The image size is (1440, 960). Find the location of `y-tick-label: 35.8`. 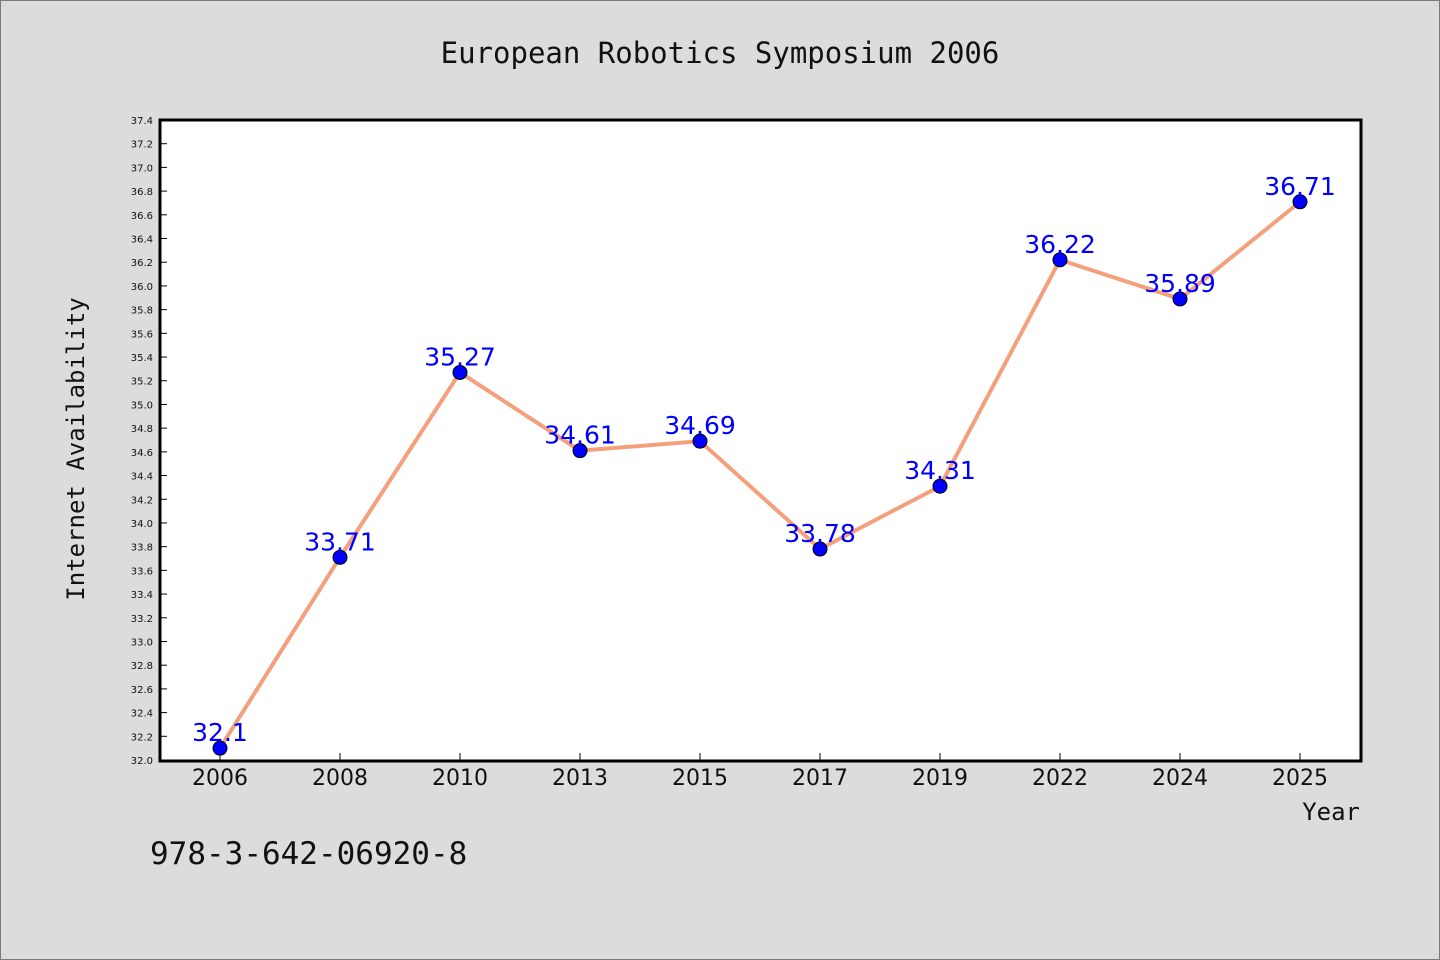

y-tick-label: 35.8 is located at coordinates (142, 311).